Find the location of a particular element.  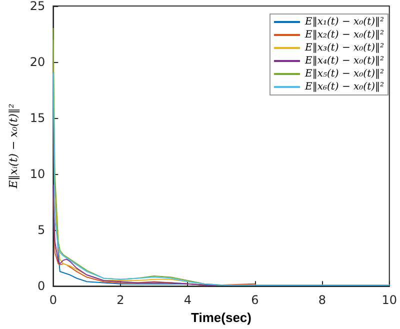

legend-label: E‖x₃(t) − x₀(t)‖² is located at coordinates (344, 48).